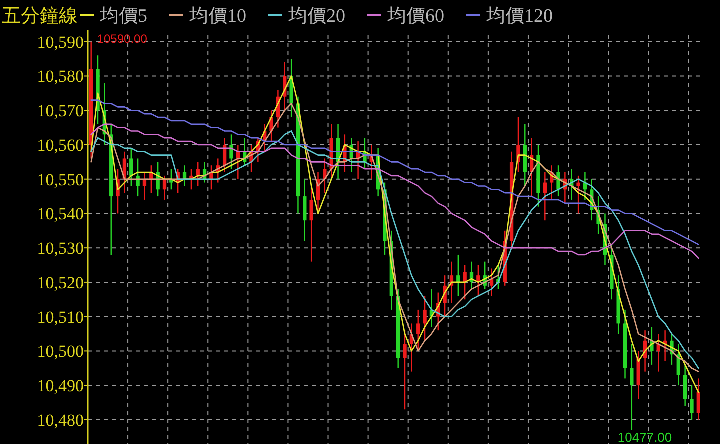 The width and height of the screenshot is (720, 444). Describe the element at coordinates (60, 180) in the screenshot. I see `y-tick-label: 10,550` at that location.